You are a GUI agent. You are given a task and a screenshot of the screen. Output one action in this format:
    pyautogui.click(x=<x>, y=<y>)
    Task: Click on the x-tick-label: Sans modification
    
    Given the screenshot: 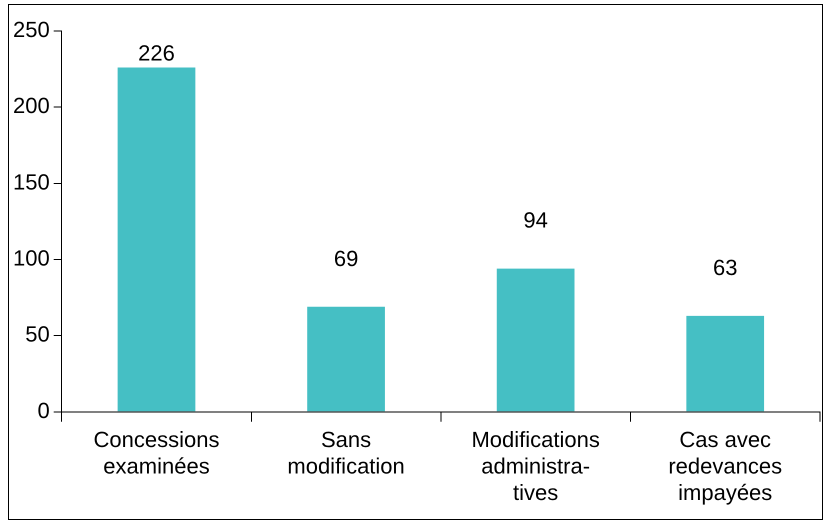 What is the action you would take?
    pyautogui.click(x=346, y=452)
    